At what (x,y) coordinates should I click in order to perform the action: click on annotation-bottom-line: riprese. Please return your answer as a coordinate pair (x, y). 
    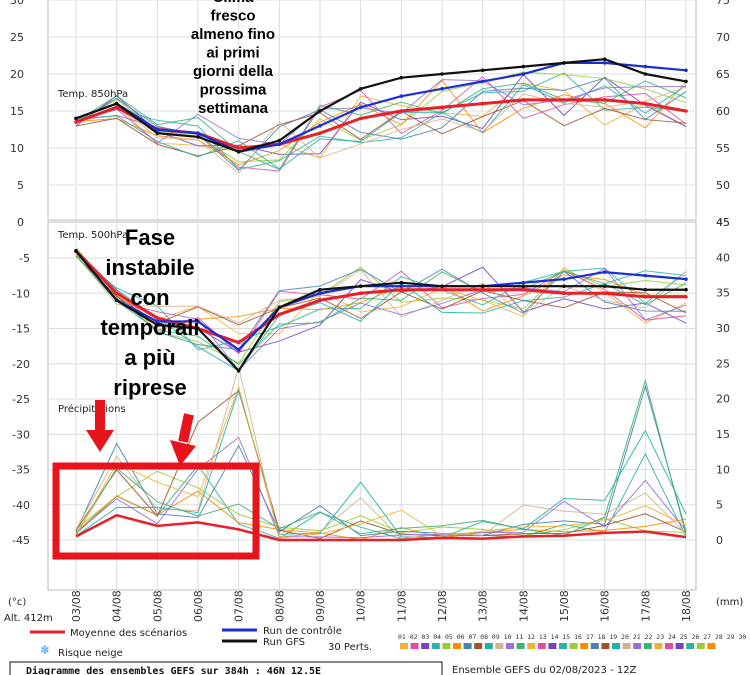
    Looking at the image, I should click on (149, 387).